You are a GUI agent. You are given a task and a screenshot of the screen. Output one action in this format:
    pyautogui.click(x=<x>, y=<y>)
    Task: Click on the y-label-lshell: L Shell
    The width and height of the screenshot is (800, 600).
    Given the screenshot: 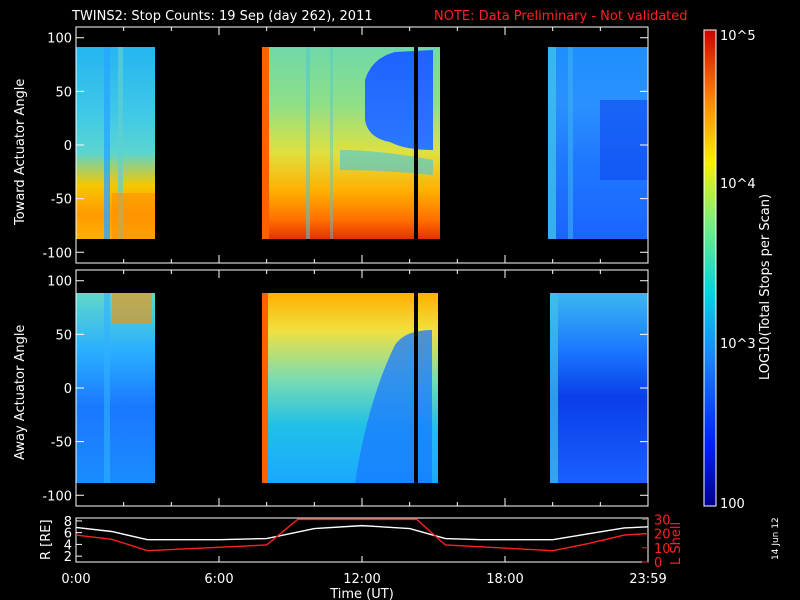 What is the action you would take?
    pyautogui.click(x=676, y=543)
    